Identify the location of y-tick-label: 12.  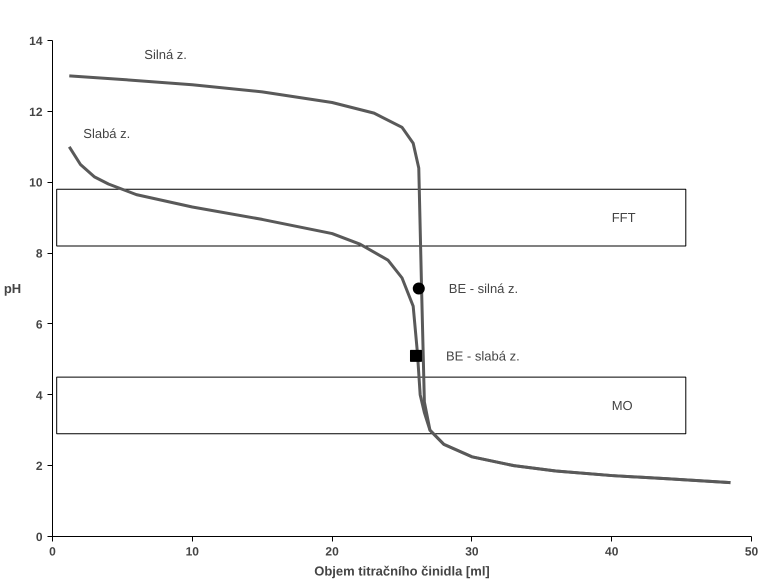
(36, 111).